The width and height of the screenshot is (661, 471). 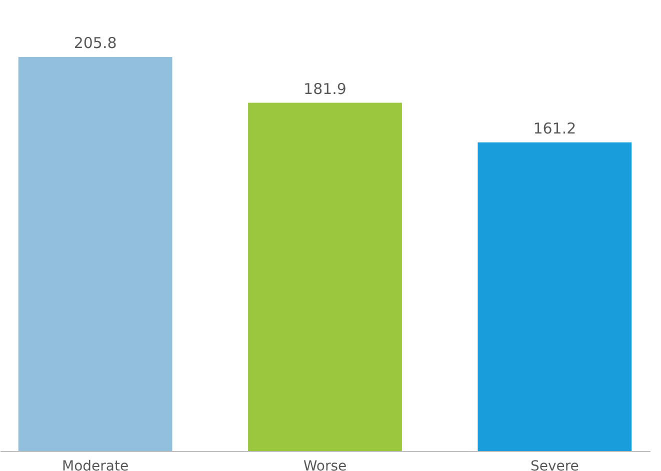 I want to click on data-label: 181.9, so click(x=325, y=89).